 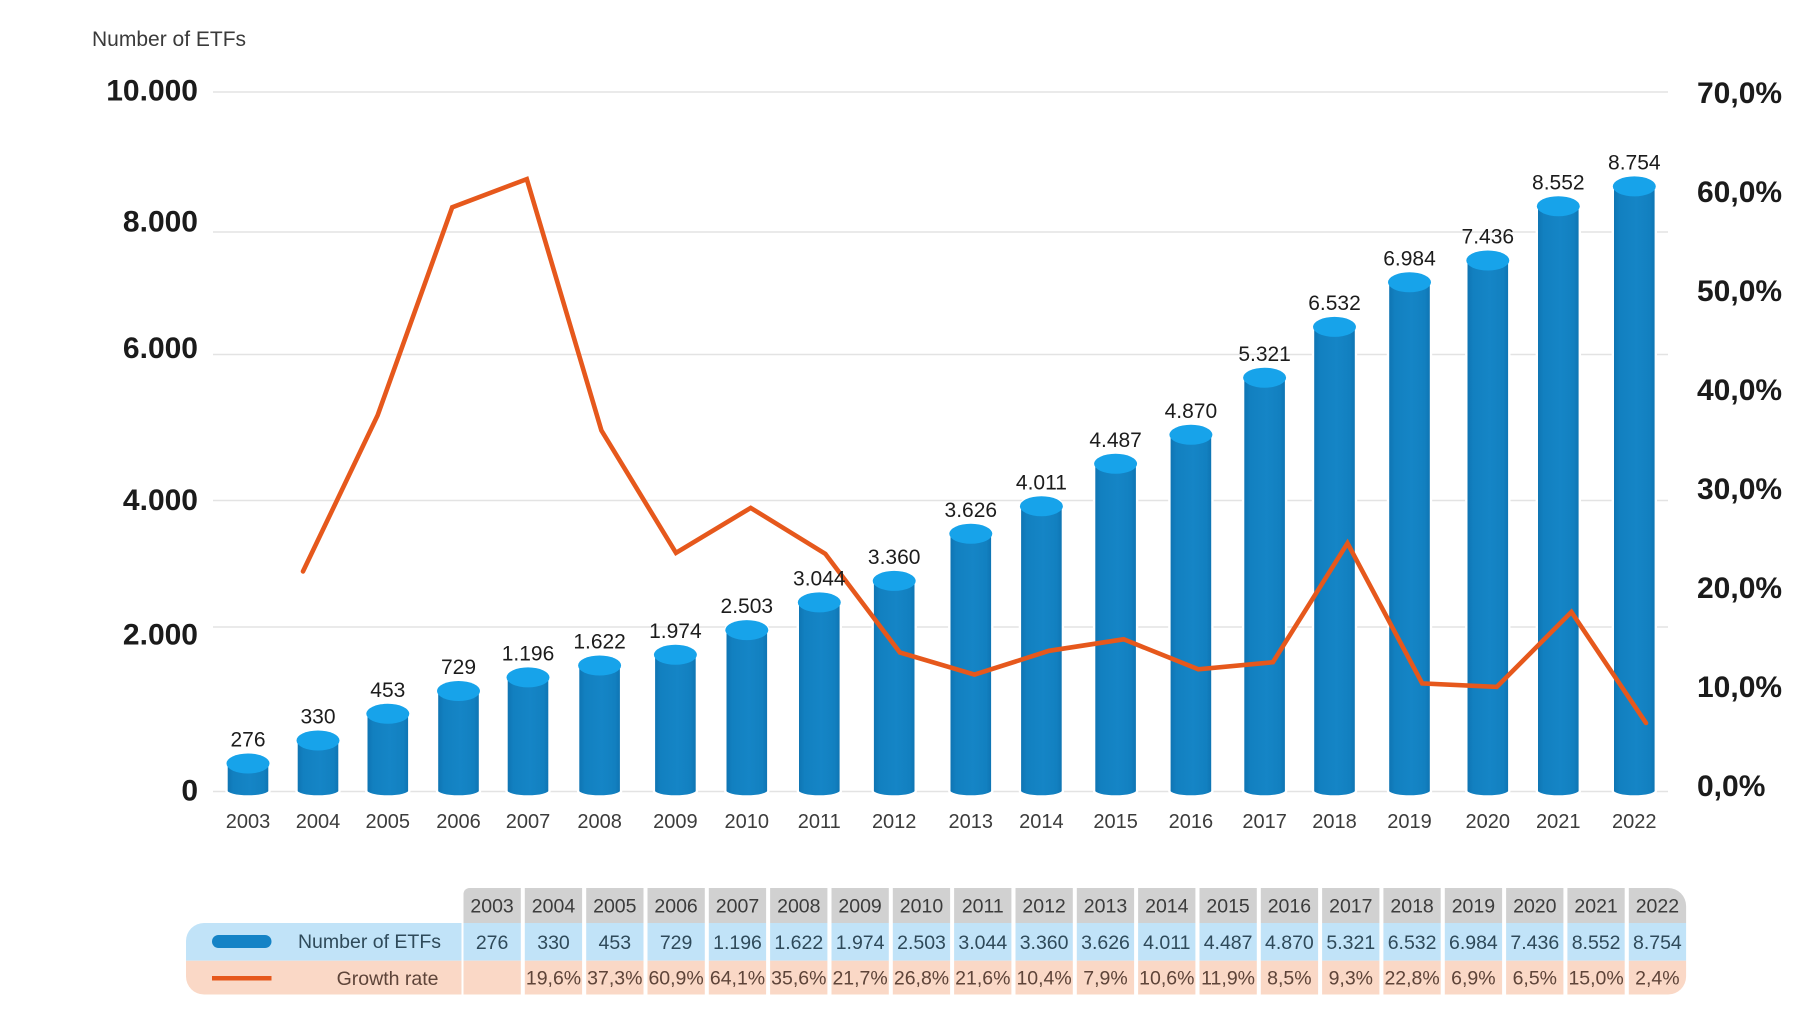 What do you see at coordinates (388, 979) in the screenshot?
I see `svg-text: Growth rate` at bounding box center [388, 979].